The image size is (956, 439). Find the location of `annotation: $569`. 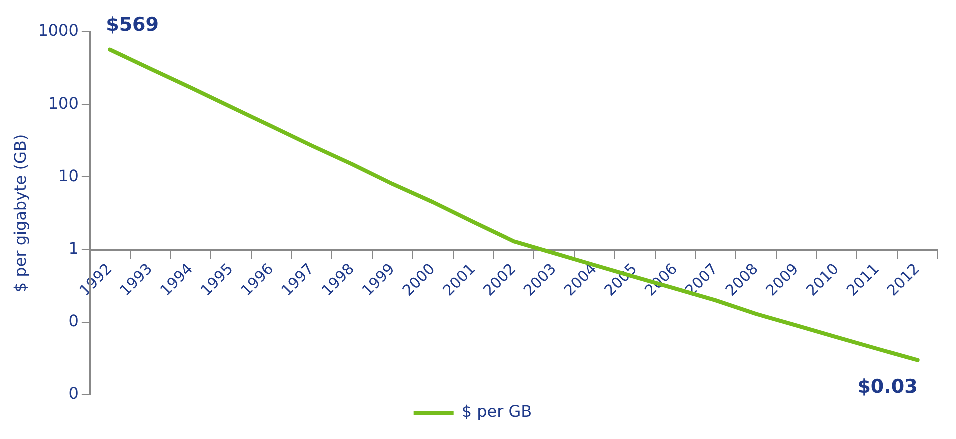

annotation: $569 is located at coordinates (132, 25).